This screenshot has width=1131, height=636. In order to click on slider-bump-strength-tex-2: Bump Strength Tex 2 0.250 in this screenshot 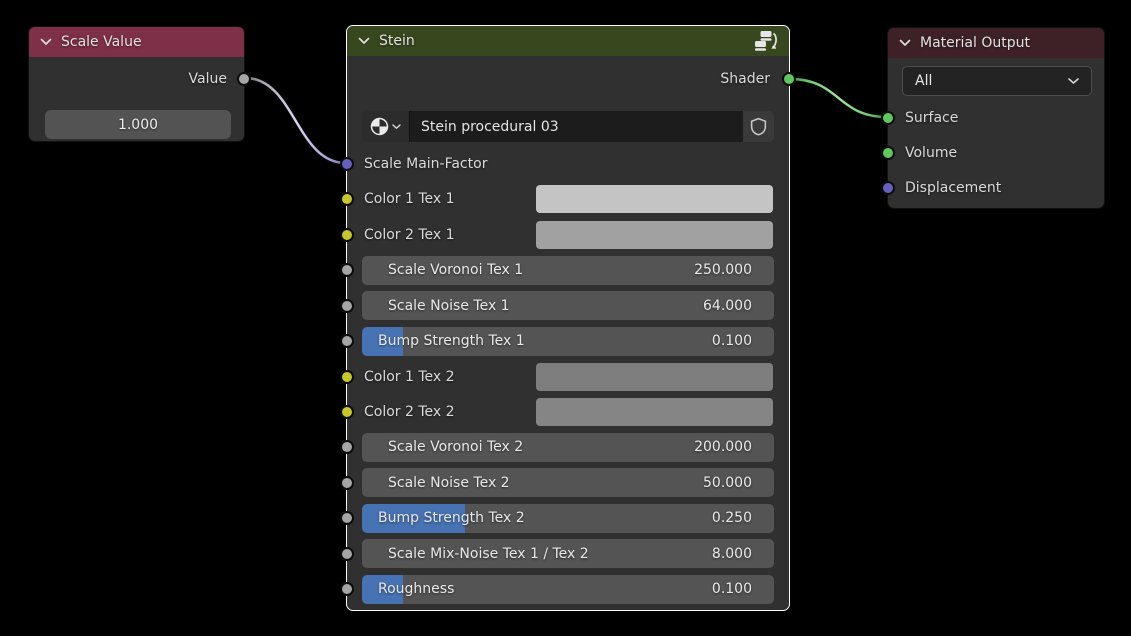, I will do `click(568, 518)`.